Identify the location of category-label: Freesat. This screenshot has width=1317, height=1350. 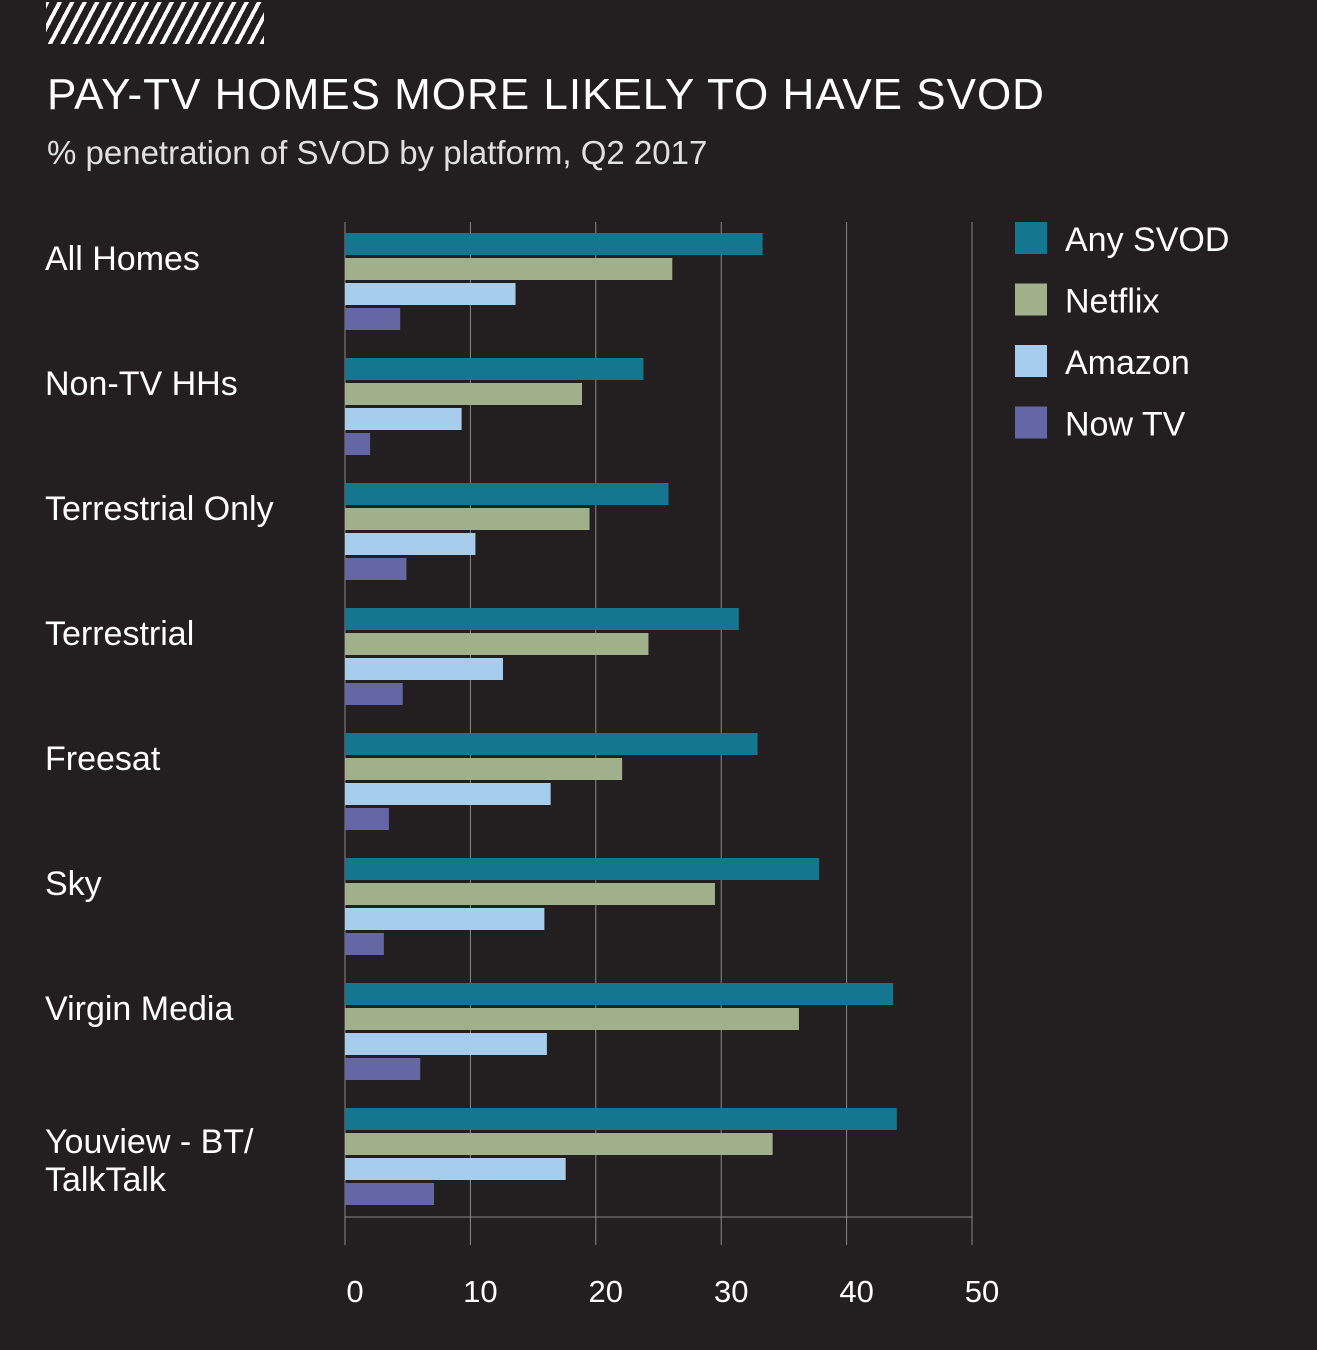
(103, 759).